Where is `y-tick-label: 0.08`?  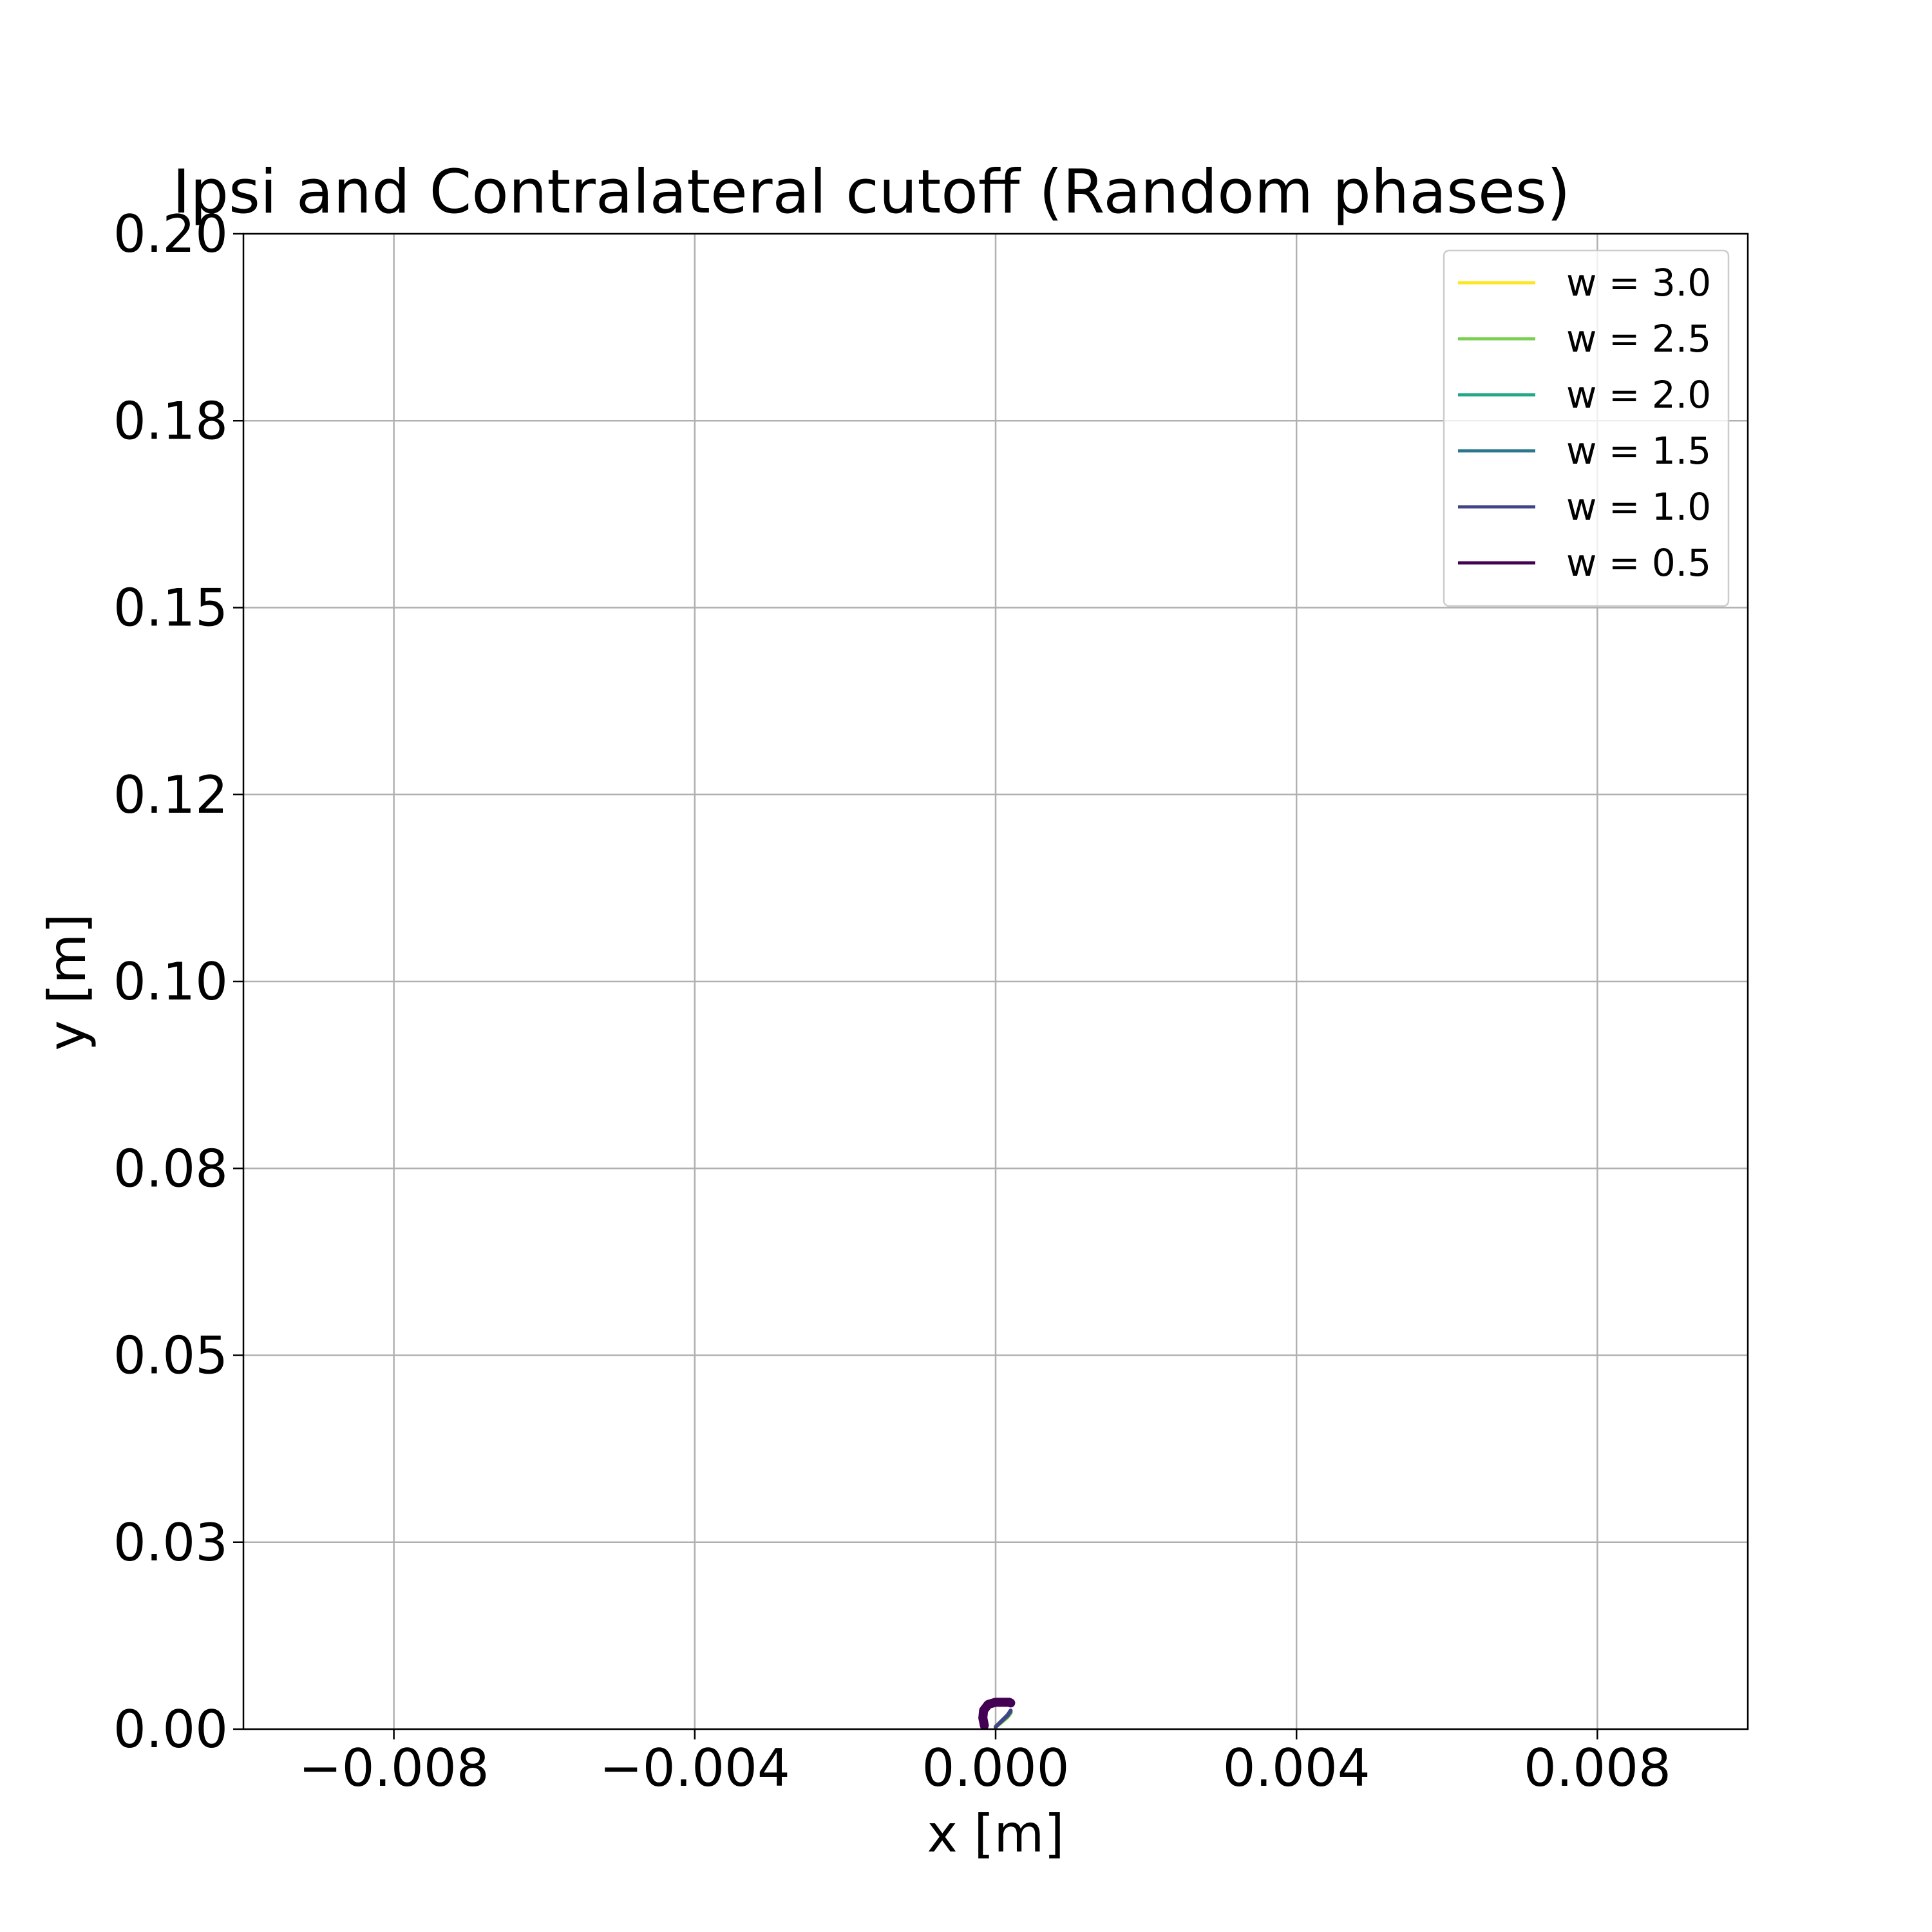 y-tick-label: 0.08 is located at coordinates (170, 1168).